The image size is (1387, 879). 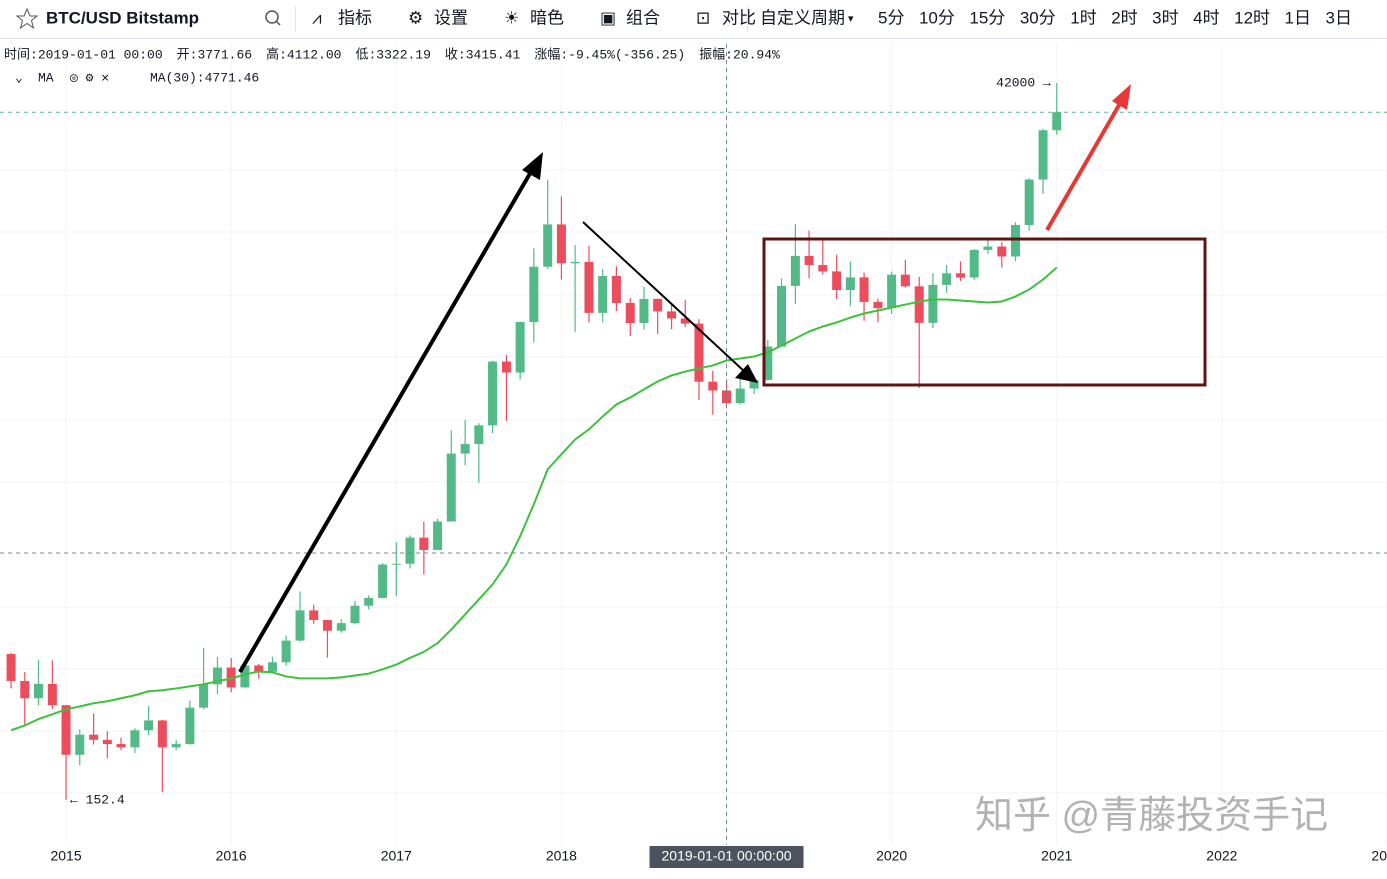 I want to click on period-button: 4时, so click(x=1206, y=17).